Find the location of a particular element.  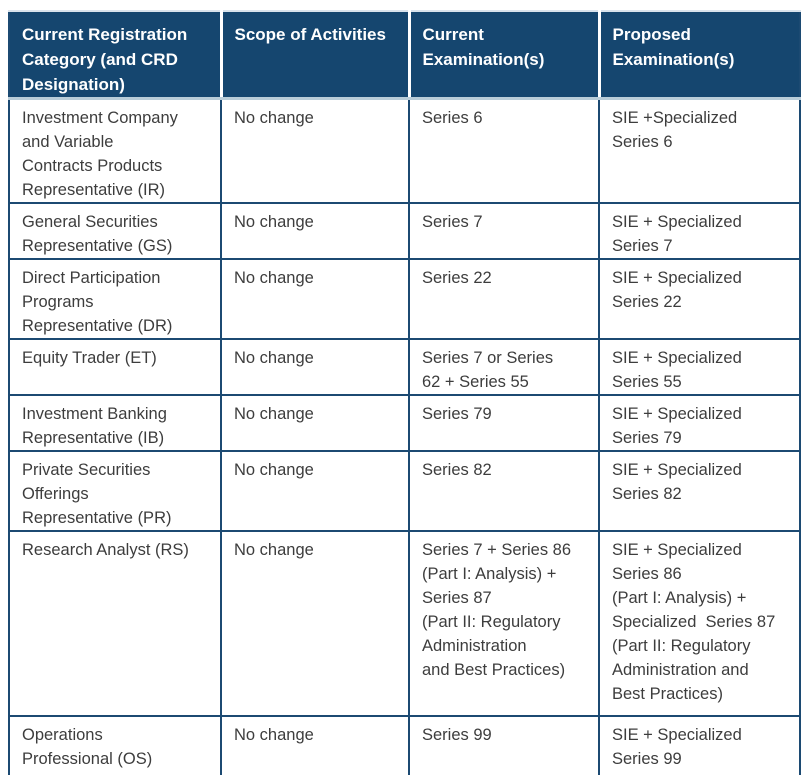

cell-category: General Securities Representative (GS) is located at coordinates (115, 231).